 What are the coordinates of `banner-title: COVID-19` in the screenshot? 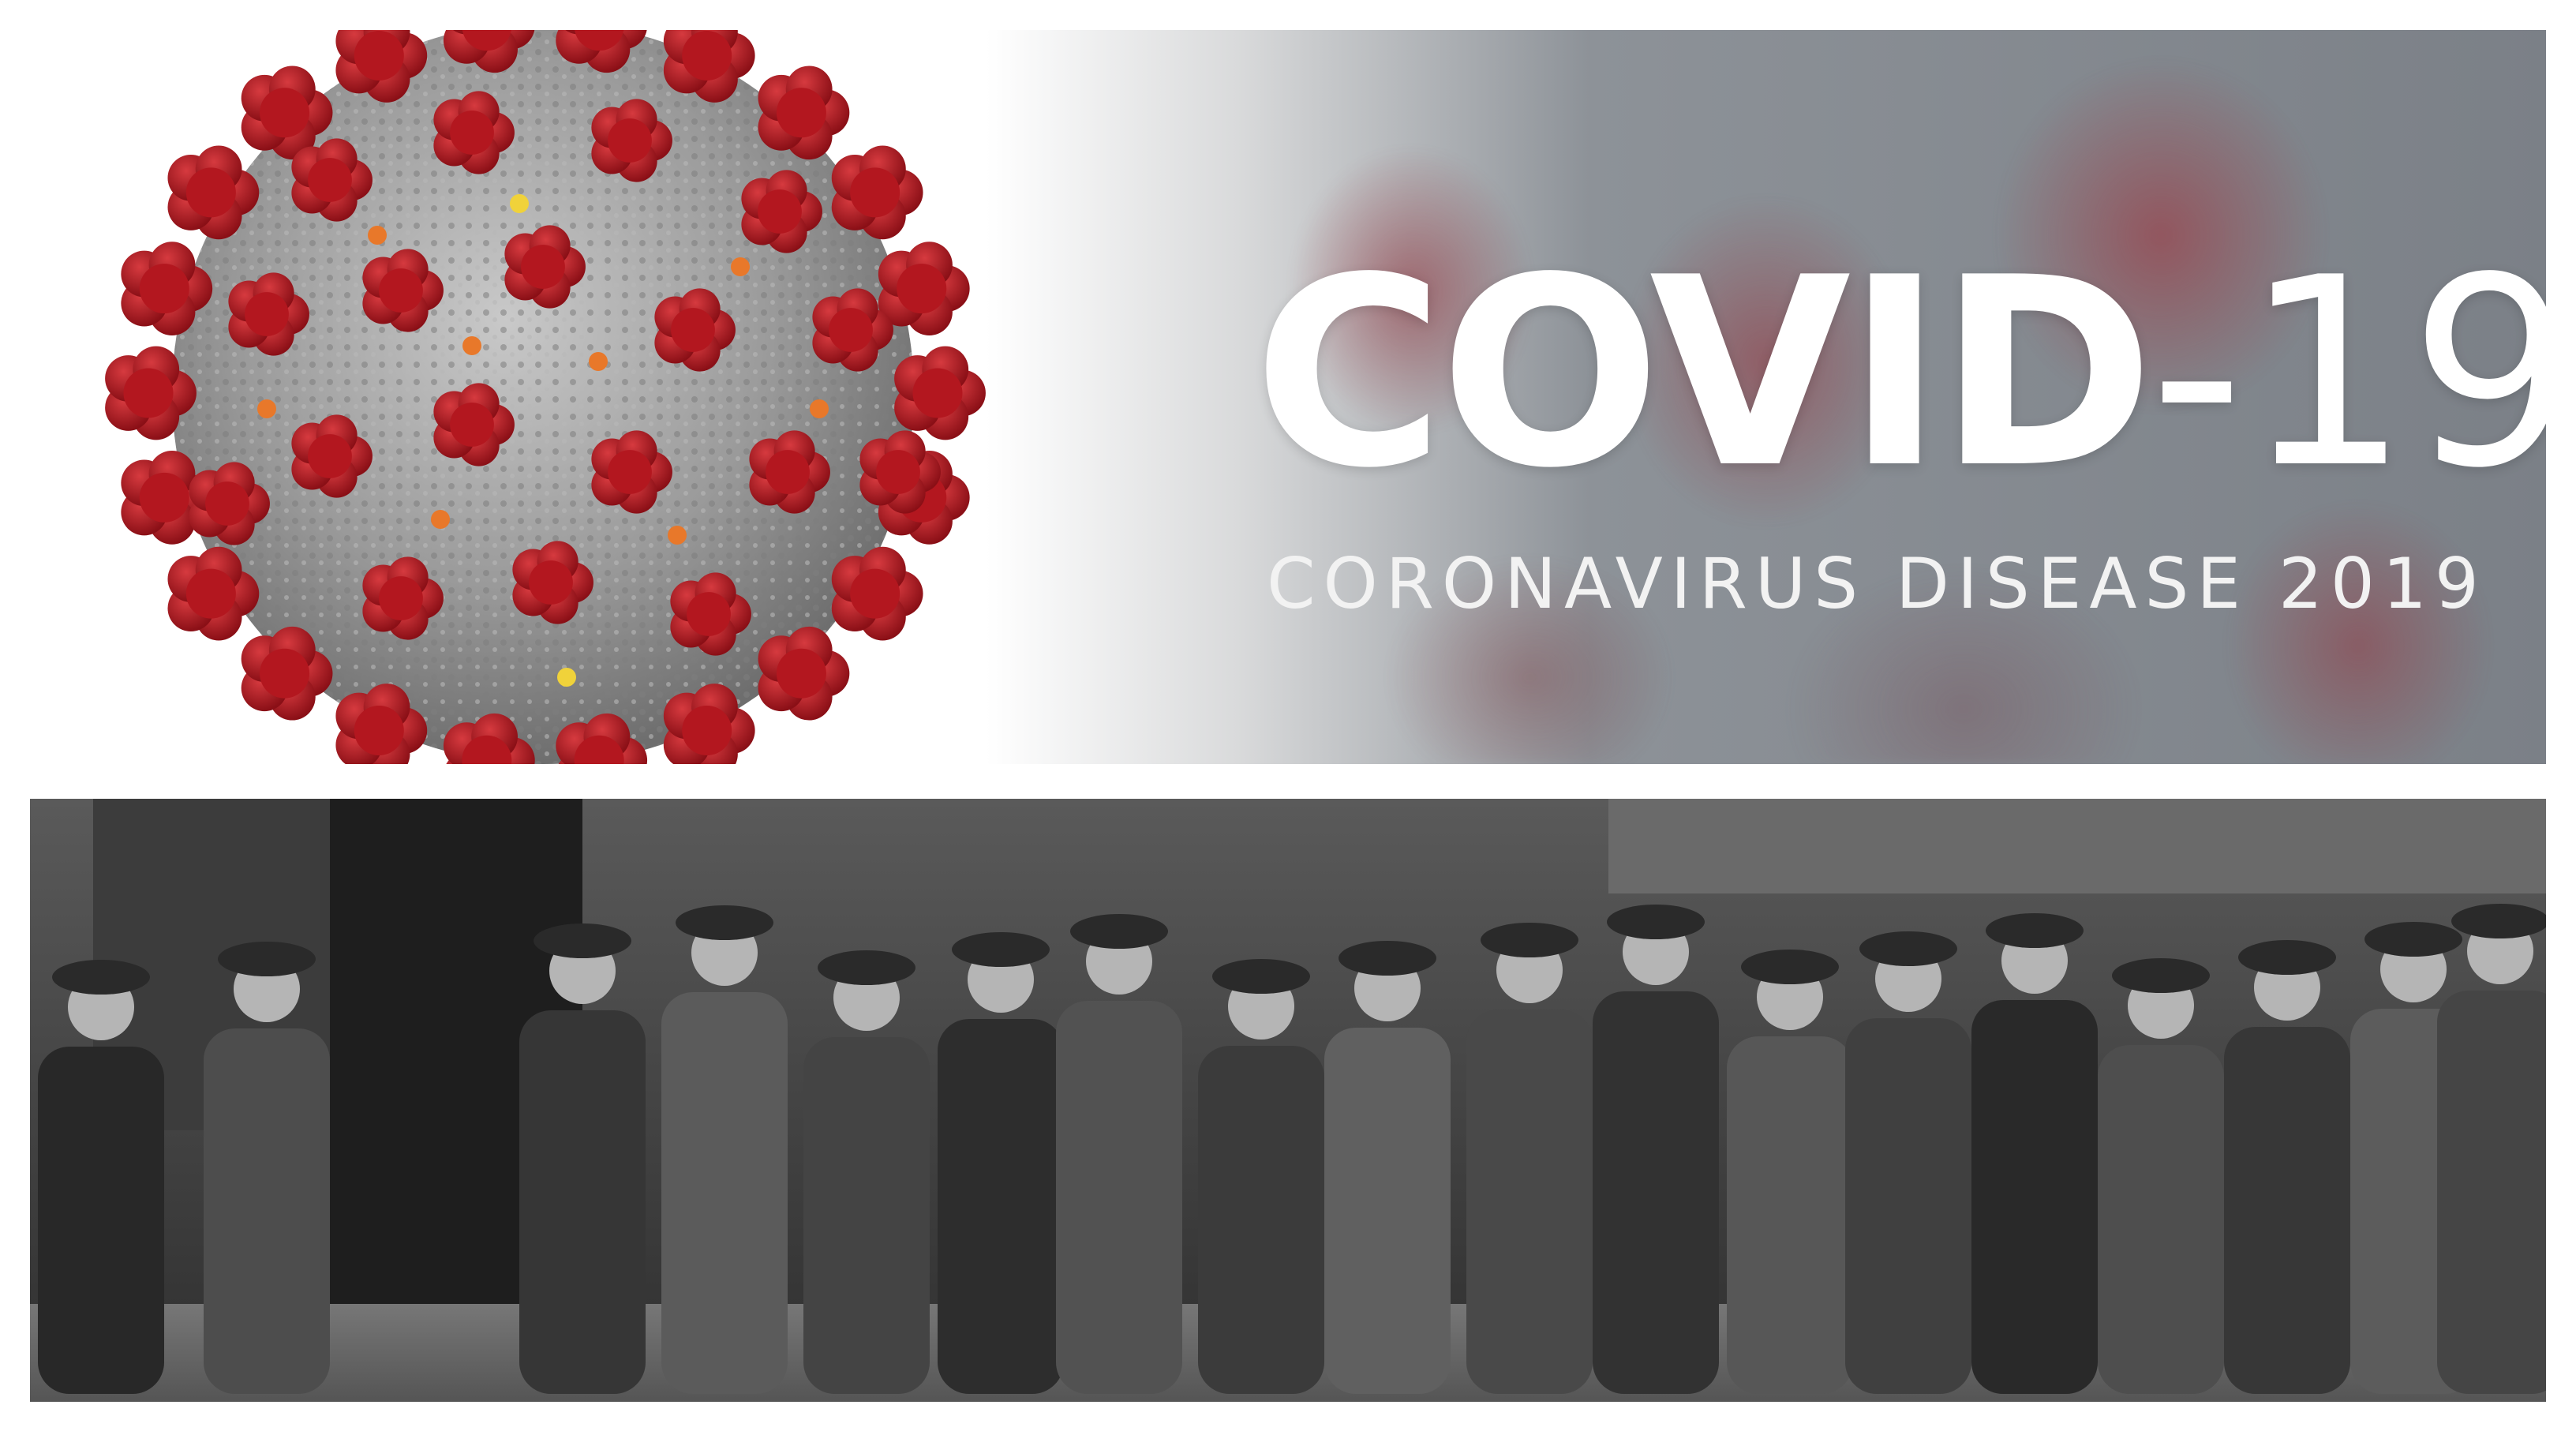 It's located at (1899, 373).